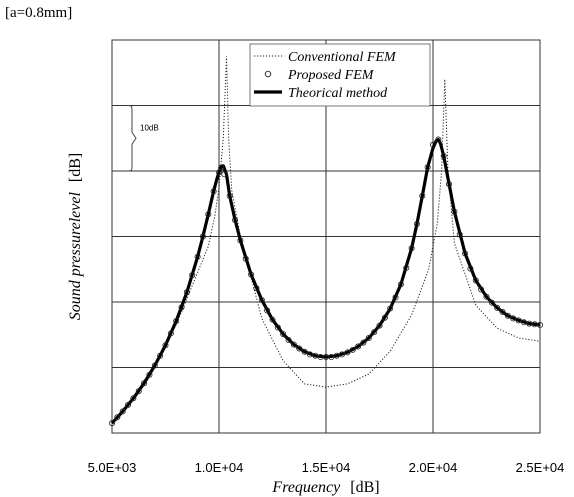 The width and height of the screenshot is (574, 497). What do you see at coordinates (75, 256) in the screenshot?
I see `y-axis-label-text: Sound pressurelevel` at bounding box center [75, 256].